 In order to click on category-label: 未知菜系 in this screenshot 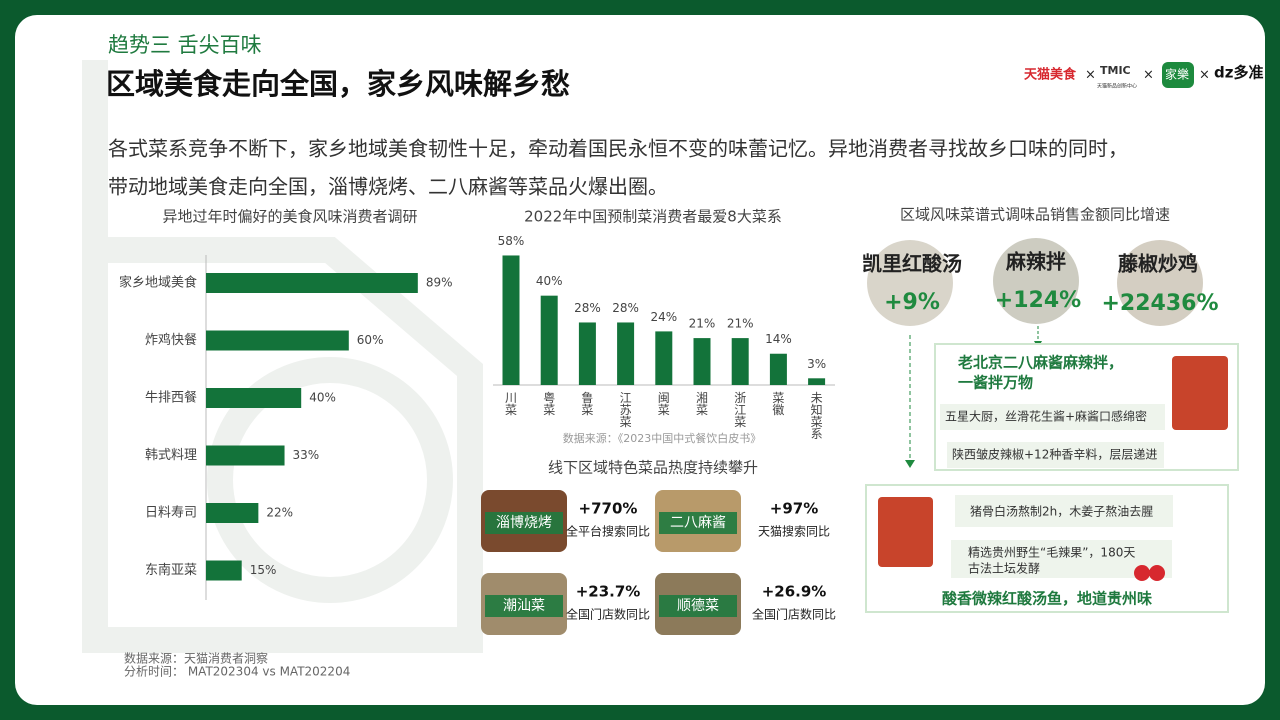, I will do `click(817, 416)`.